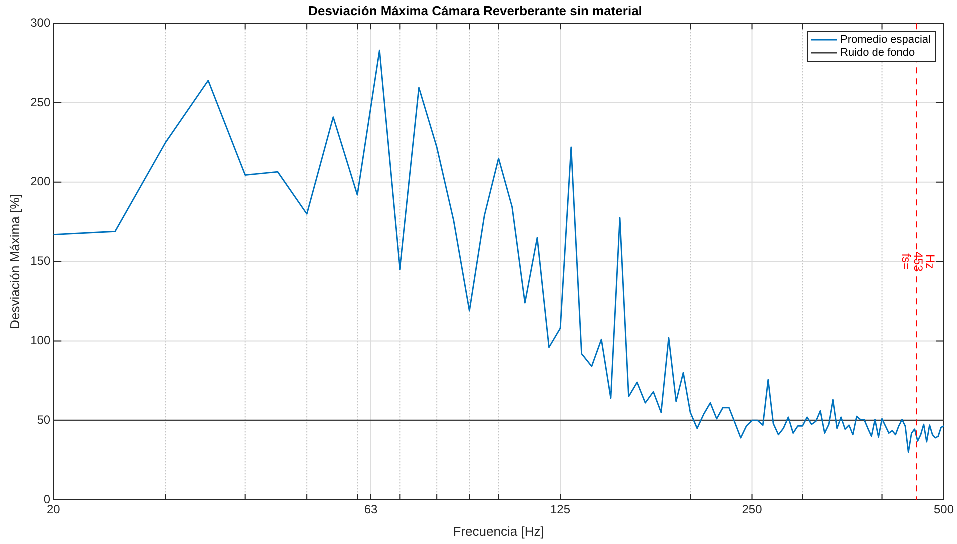 The height and width of the screenshot is (544, 957). I want to click on legend-label: Promedio espacial, so click(885, 40).